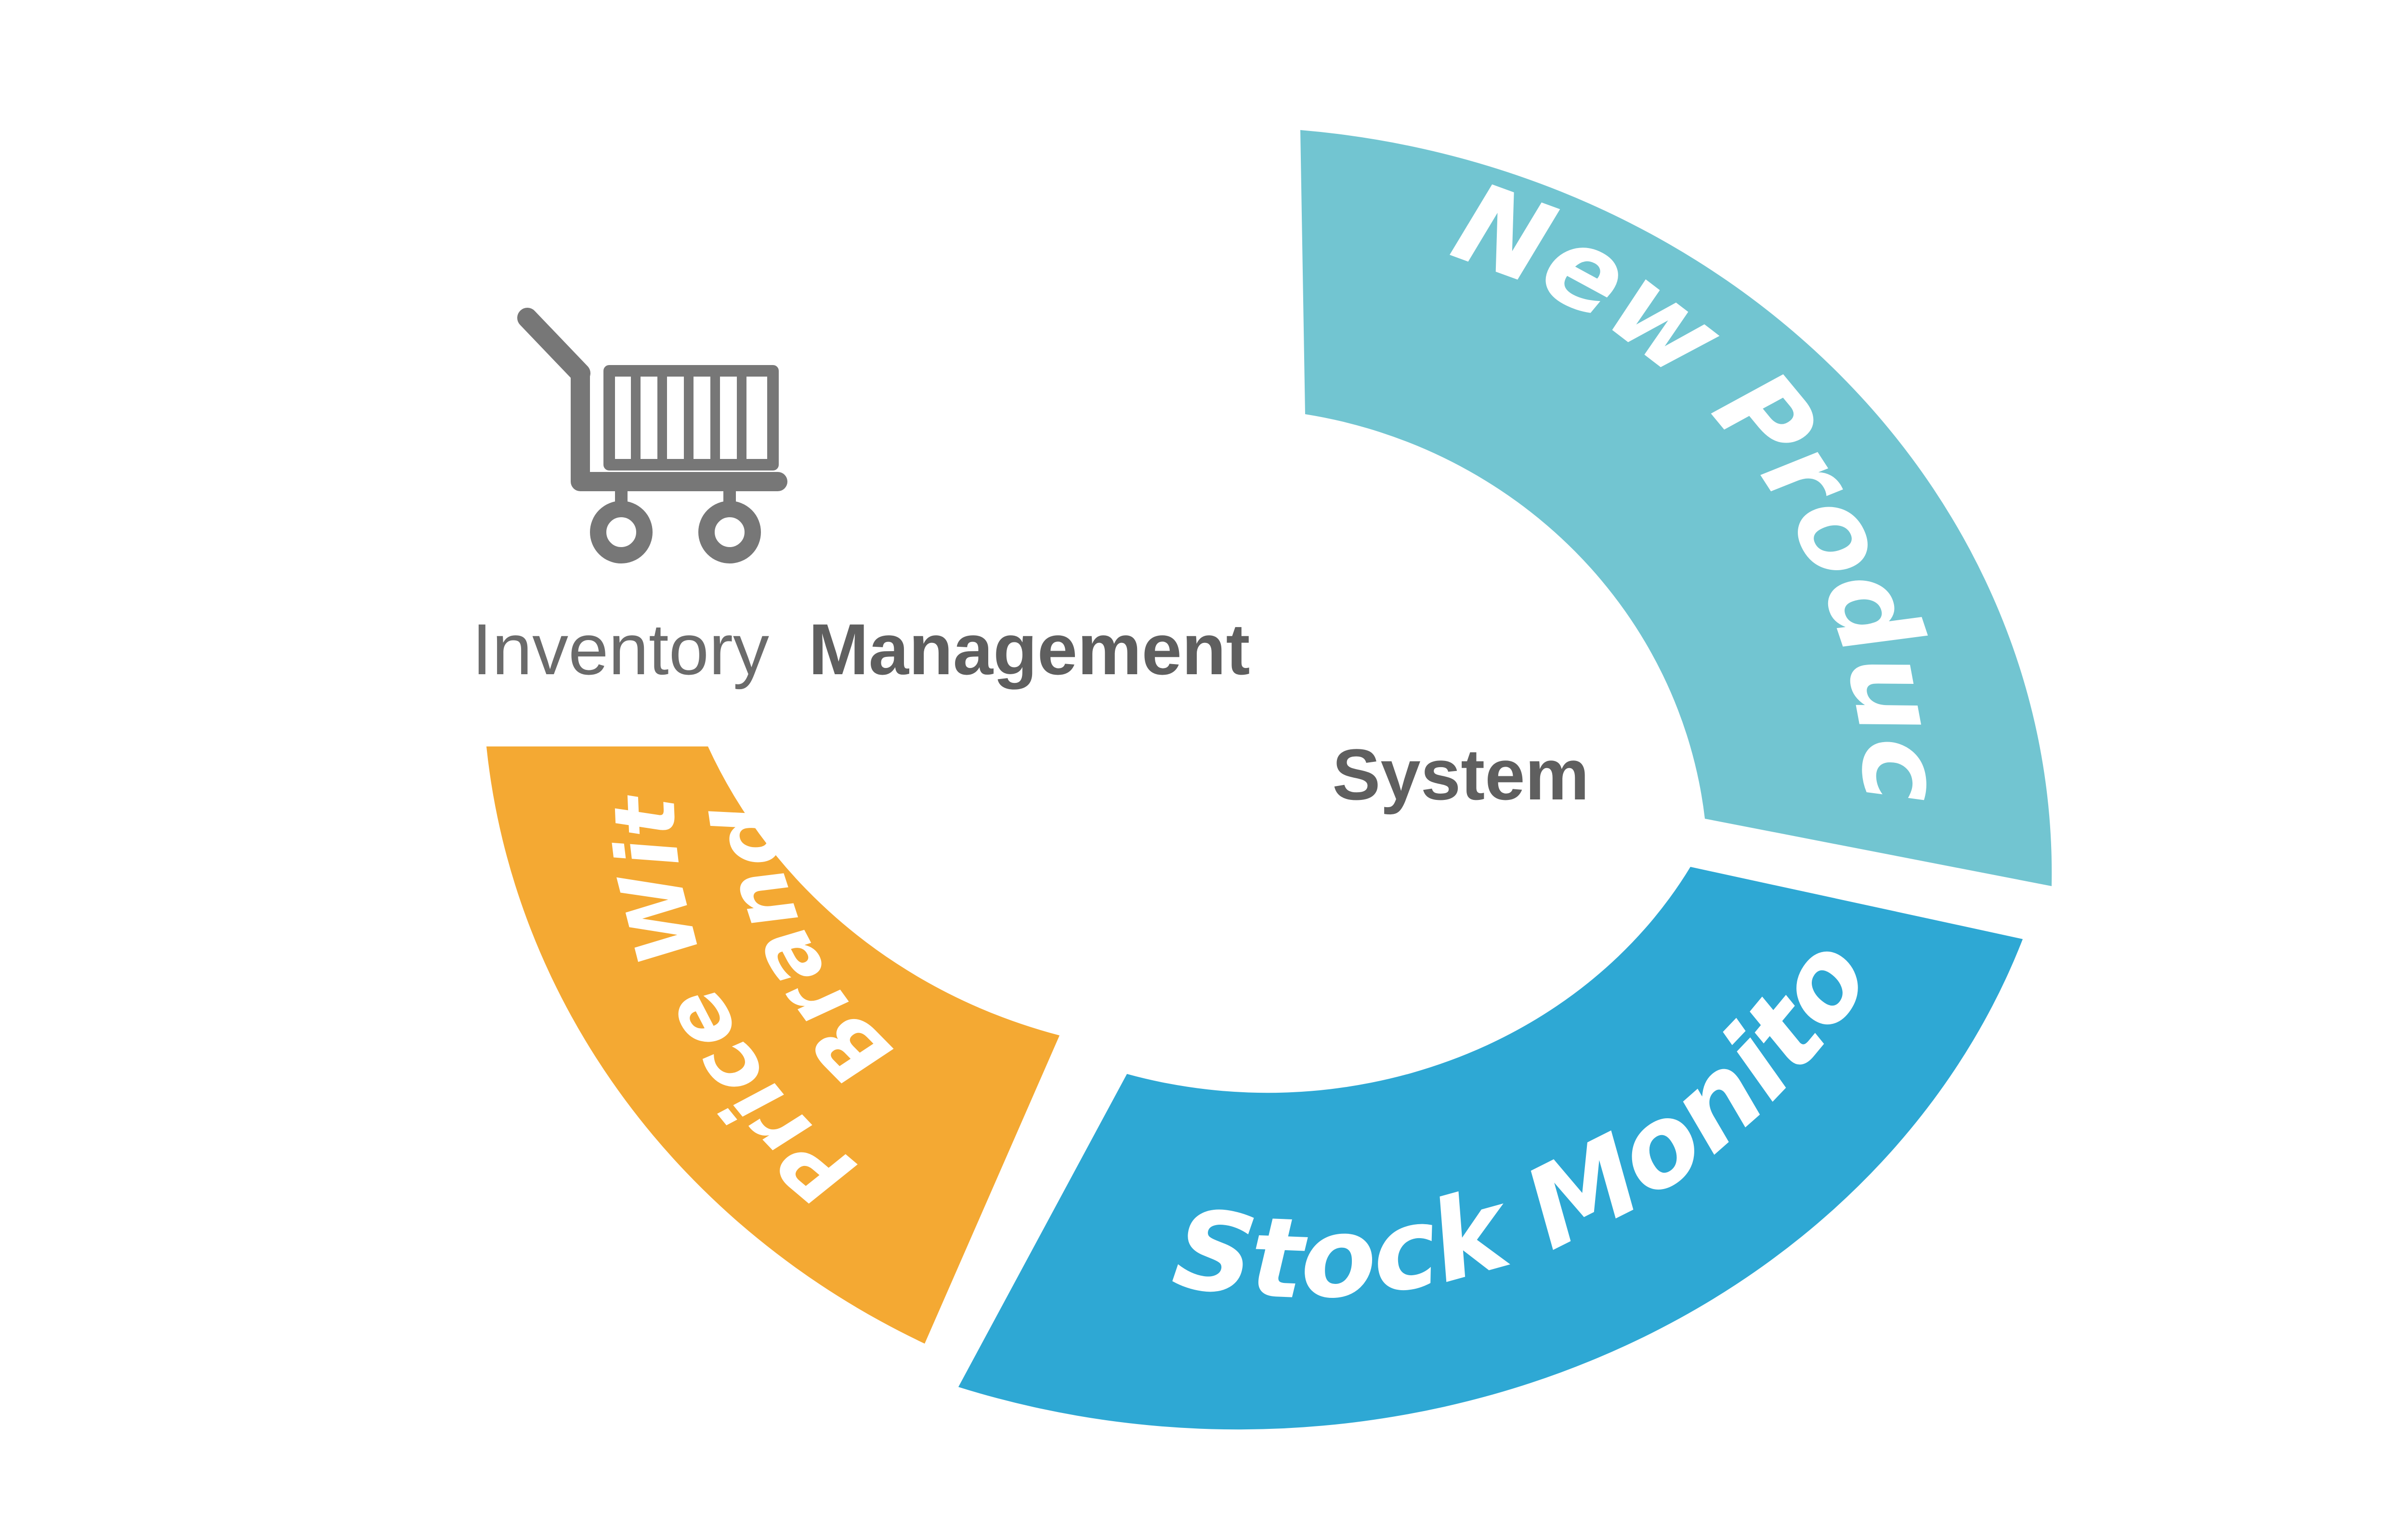  What do you see at coordinates (773, 1045) in the screenshot?
I see `segment-price-with-brand` at bounding box center [773, 1045].